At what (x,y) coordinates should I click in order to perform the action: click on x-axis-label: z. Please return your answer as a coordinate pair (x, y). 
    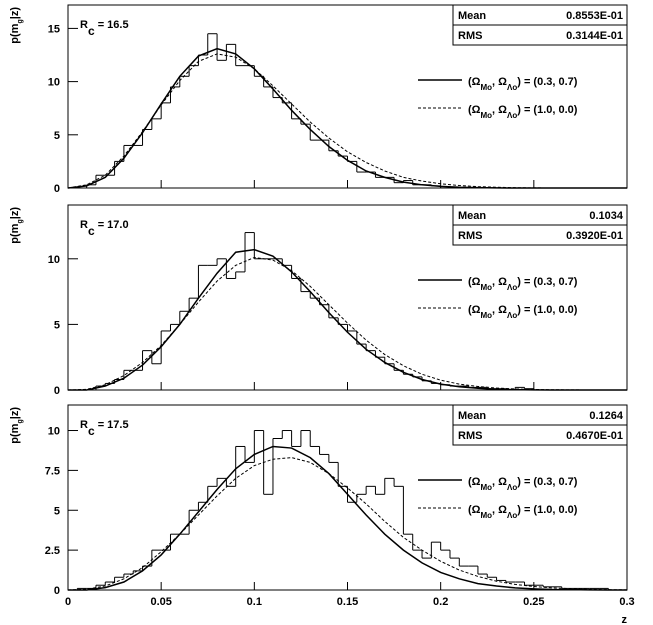
    Looking at the image, I should click on (625, 619).